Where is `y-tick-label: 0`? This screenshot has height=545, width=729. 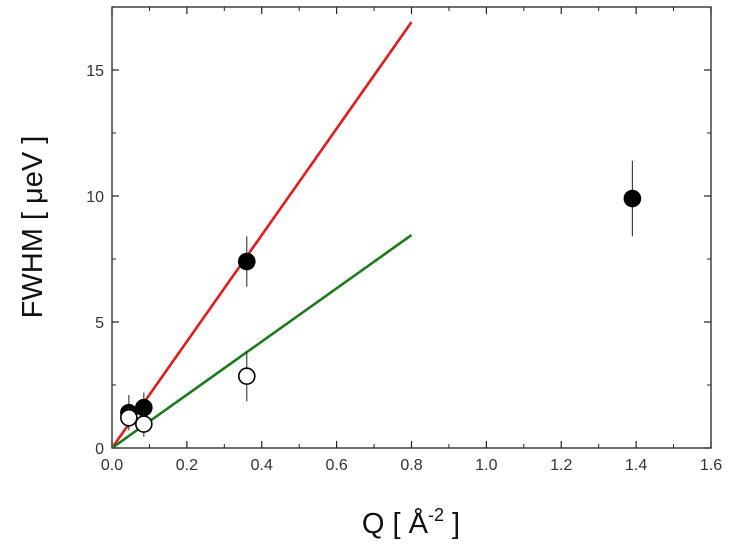 y-tick-label: 0 is located at coordinates (99, 449).